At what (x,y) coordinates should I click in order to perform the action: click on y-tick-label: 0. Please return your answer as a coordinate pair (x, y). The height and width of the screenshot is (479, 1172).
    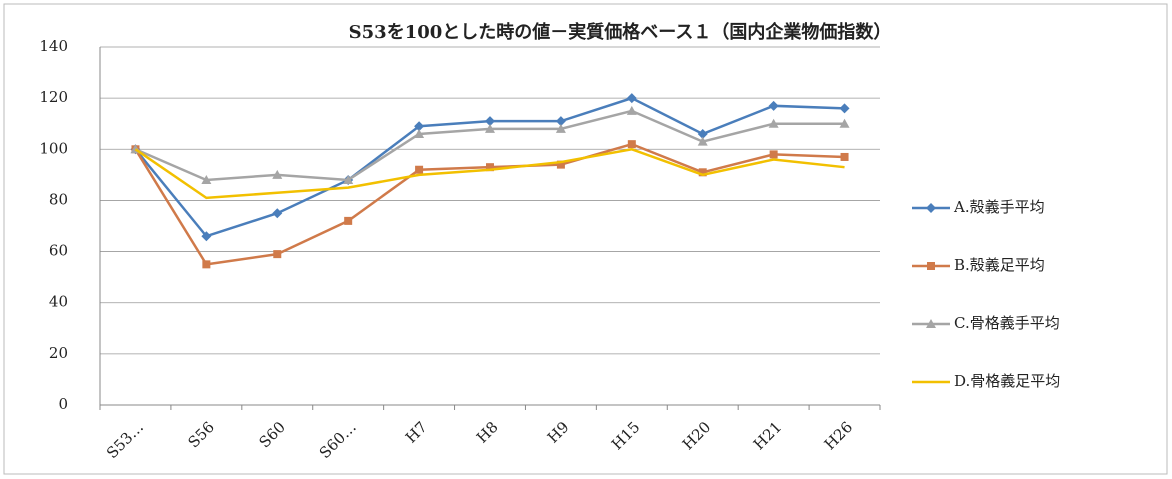
    Looking at the image, I should click on (63, 404).